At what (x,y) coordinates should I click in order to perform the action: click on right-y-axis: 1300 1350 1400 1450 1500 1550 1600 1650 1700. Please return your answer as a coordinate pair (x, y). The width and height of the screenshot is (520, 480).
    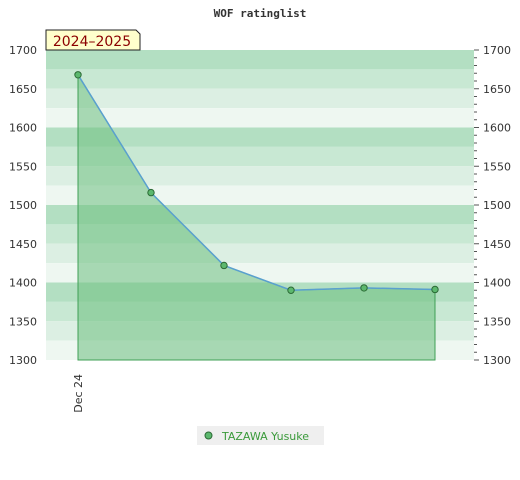
    Looking at the image, I should click on (492, 205).